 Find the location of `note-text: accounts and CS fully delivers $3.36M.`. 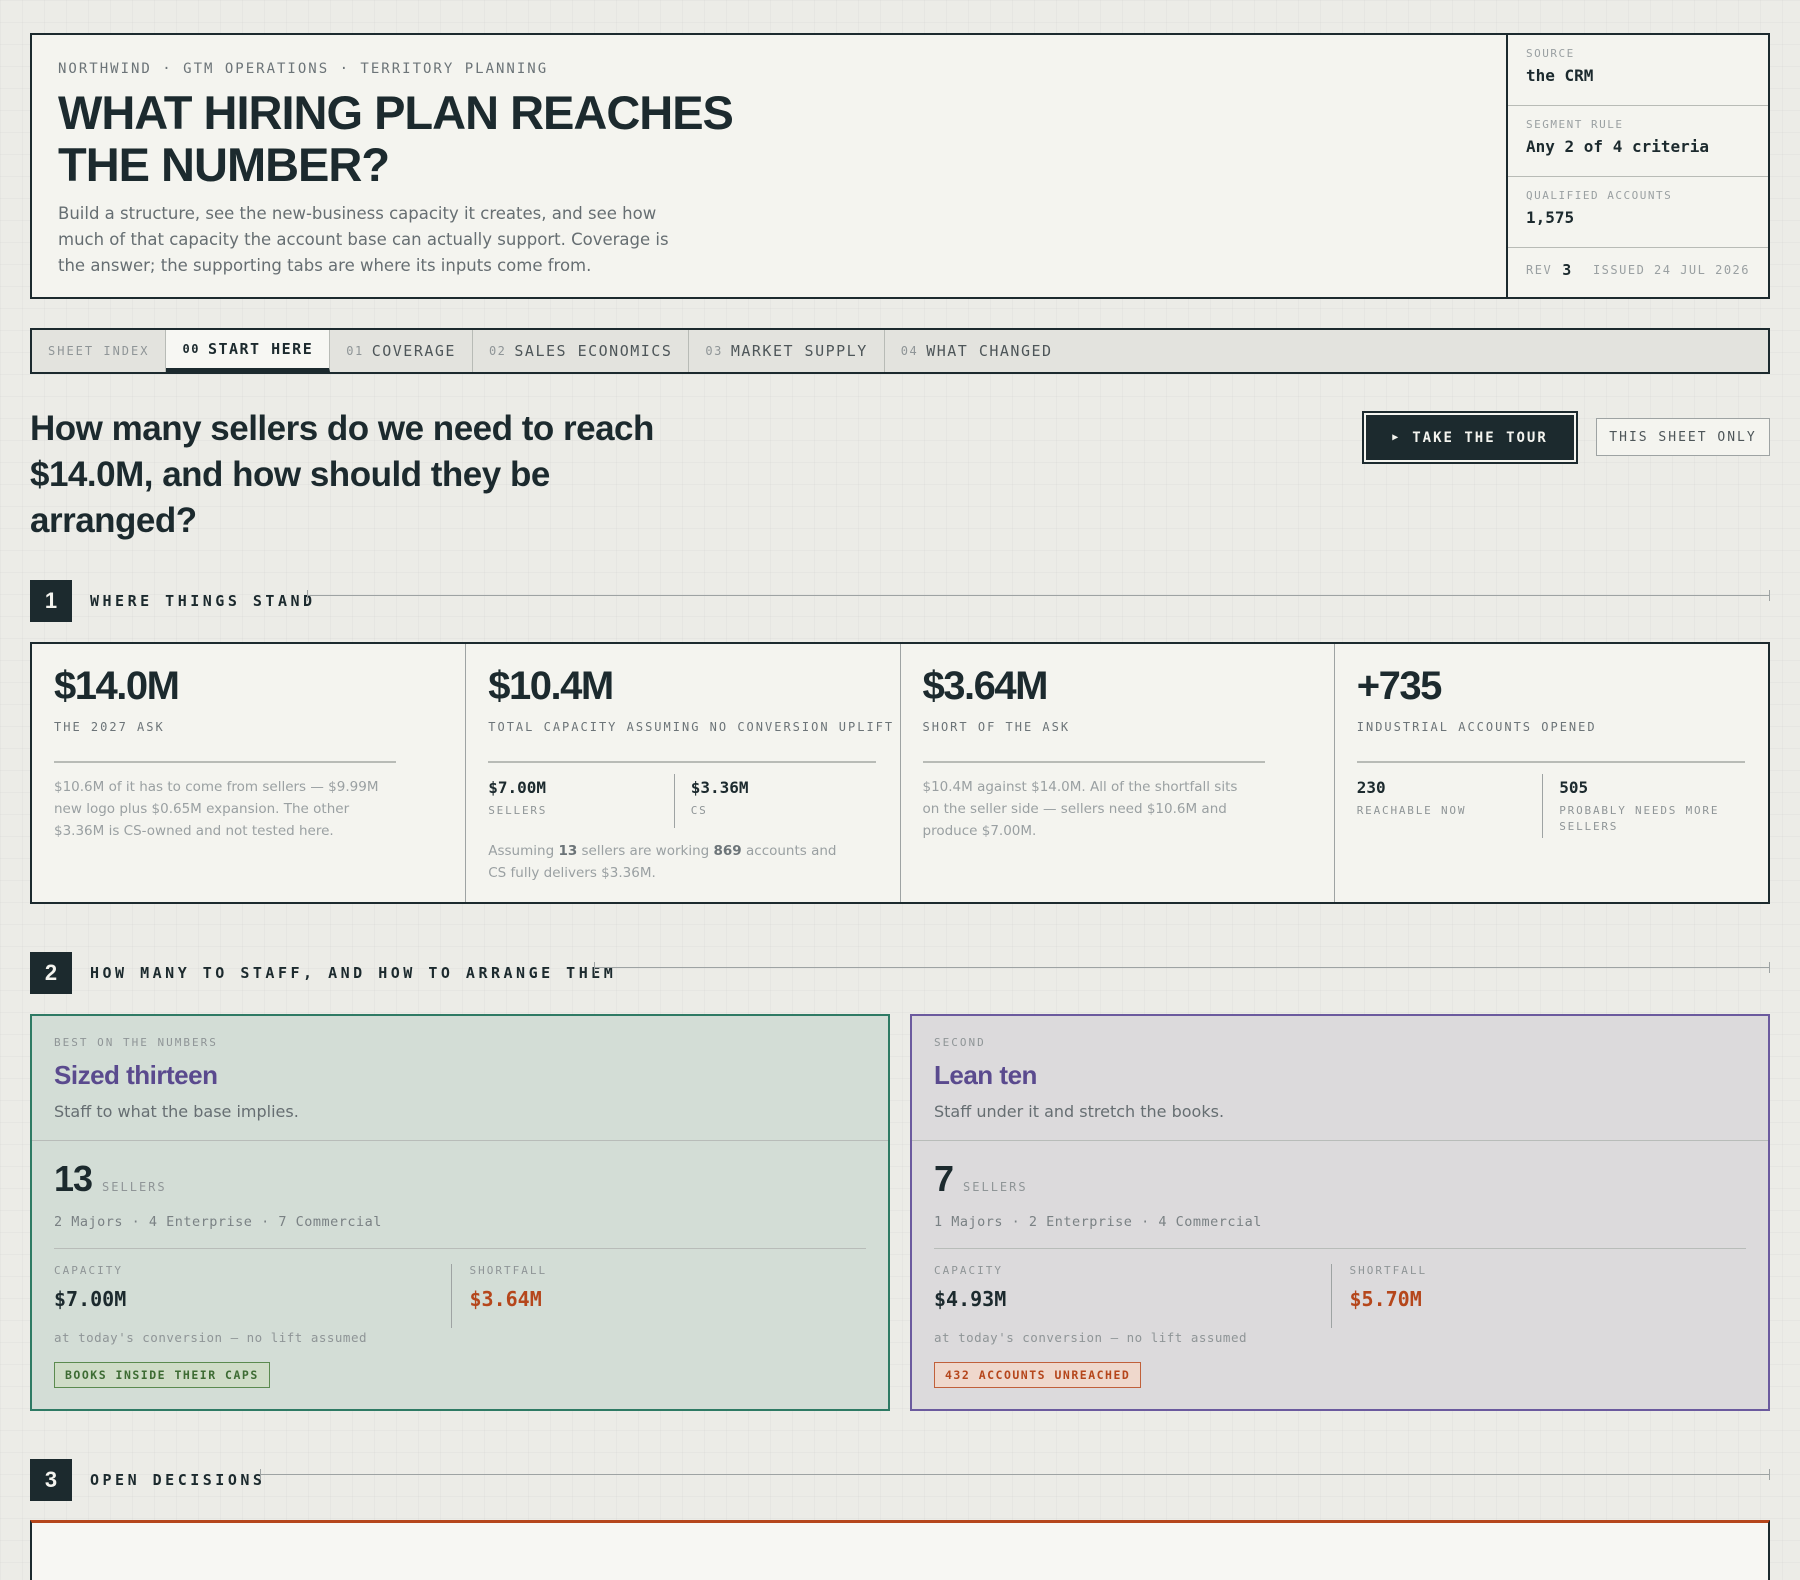

note-text: accounts and CS fully delivers $3.36M. is located at coordinates (662, 862).